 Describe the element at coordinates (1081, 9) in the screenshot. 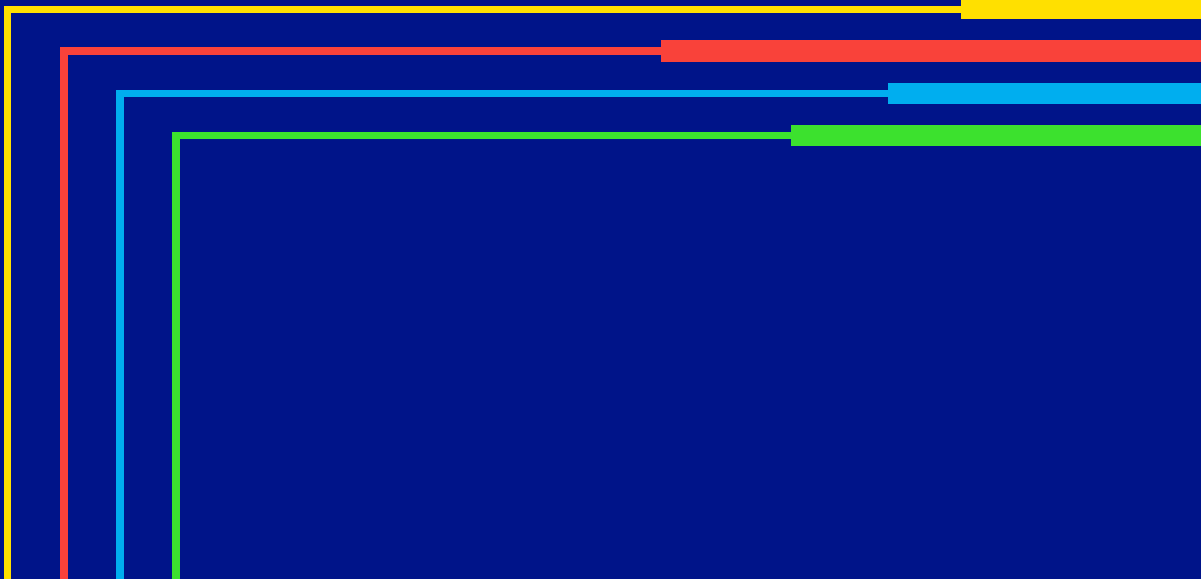

I see `yellow-line-thick-bar` at that location.